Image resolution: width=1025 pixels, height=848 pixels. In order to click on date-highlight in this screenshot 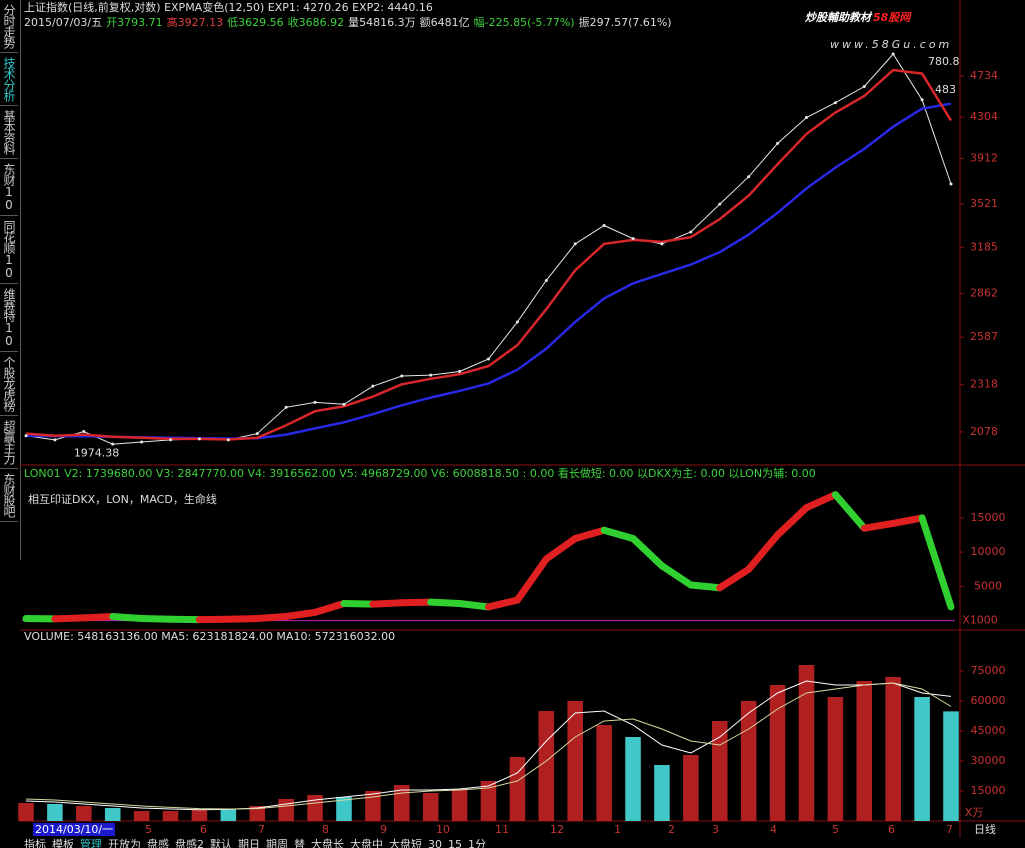, I will do `click(74, 829)`.